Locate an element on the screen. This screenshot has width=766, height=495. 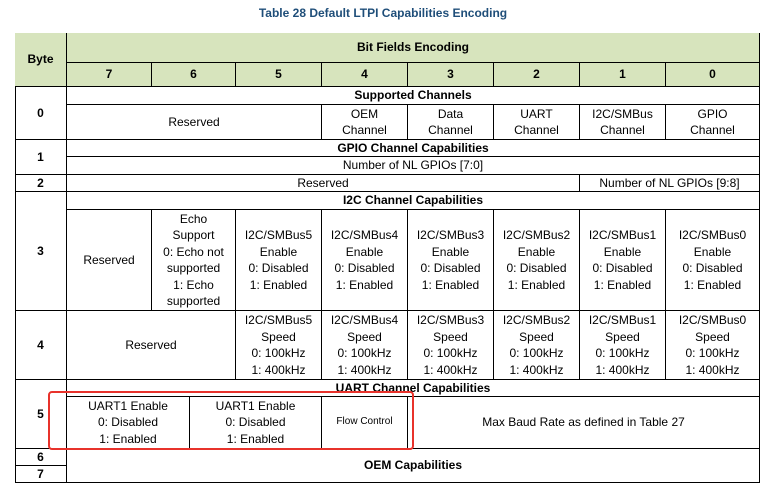
cell: I2C/SMBus1 Enable 0: Disabled 1: Enabled is located at coordinates (623, 260).